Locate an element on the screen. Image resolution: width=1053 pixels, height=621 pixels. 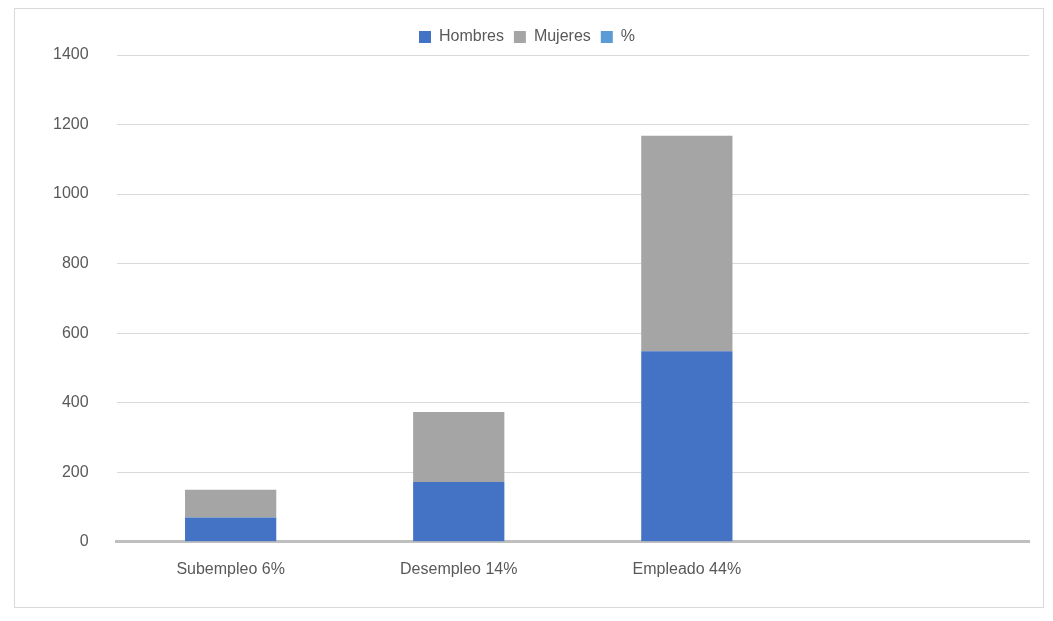
x-tick-label: Subempleo 6% is located at coordinates (230, 568).